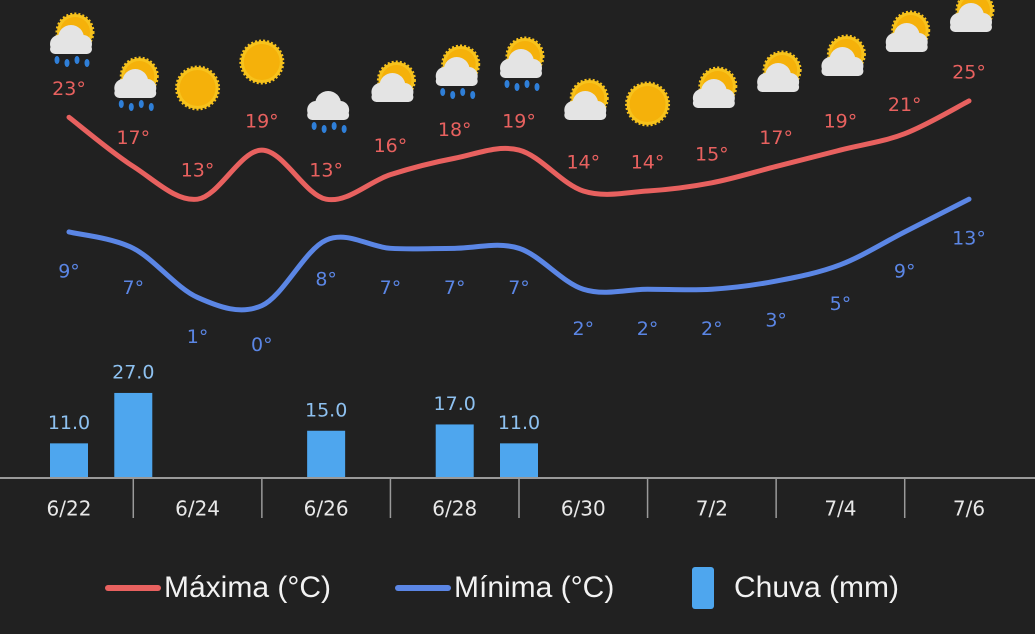  Describe the element at coordinates (648, 163) in the screenshot. I see `temperature-label: 14°` at that location.